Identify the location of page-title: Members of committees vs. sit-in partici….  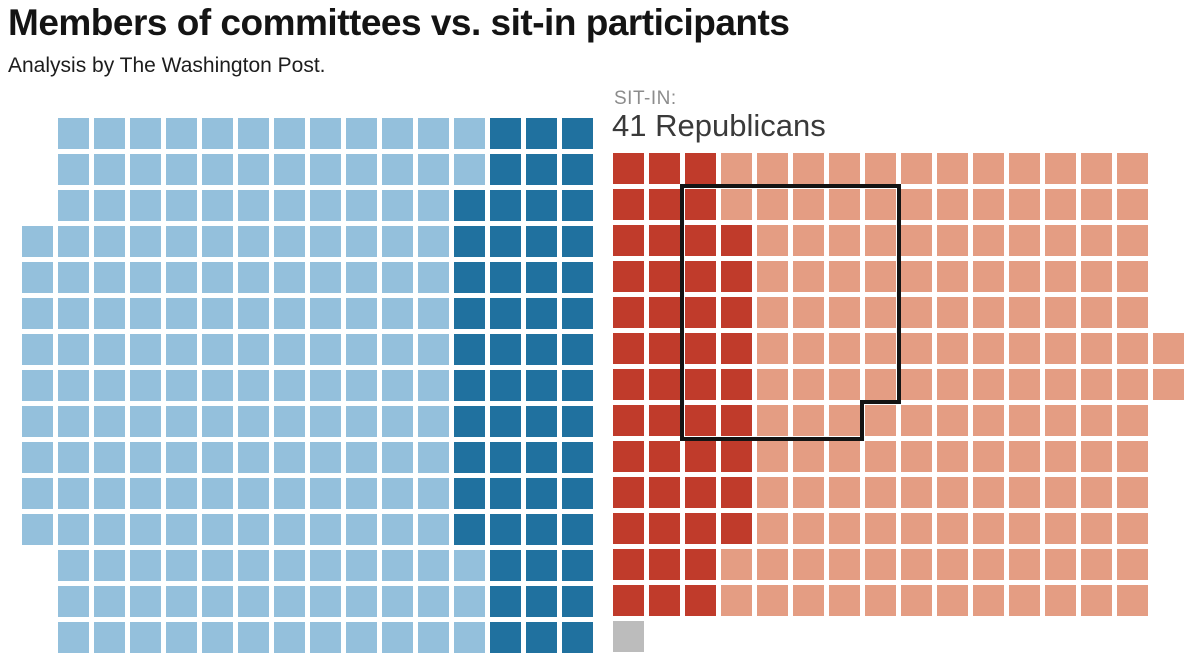
(399, 22).